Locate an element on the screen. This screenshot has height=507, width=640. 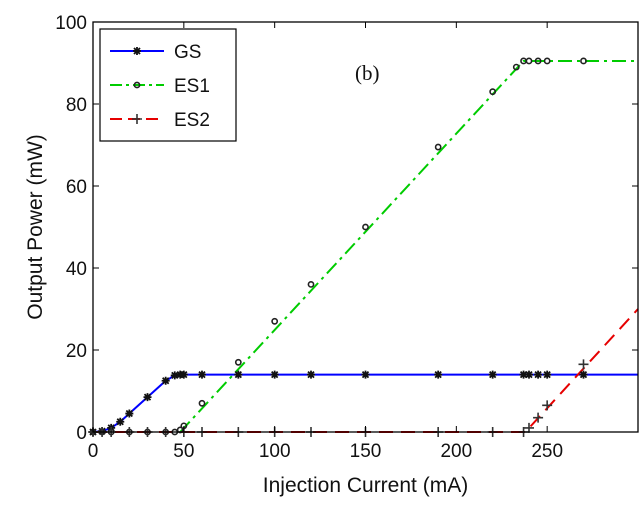
panel-annotation: (b) is located at coordinates (367, 73).